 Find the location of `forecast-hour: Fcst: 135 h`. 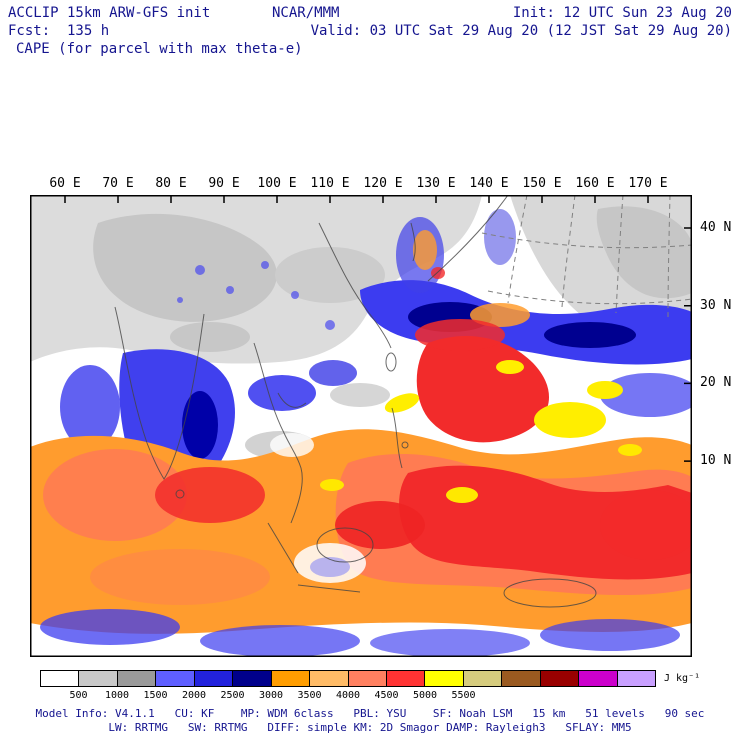

forecast-hour: Fcst: 135 h is located at coordinates (59, 31).